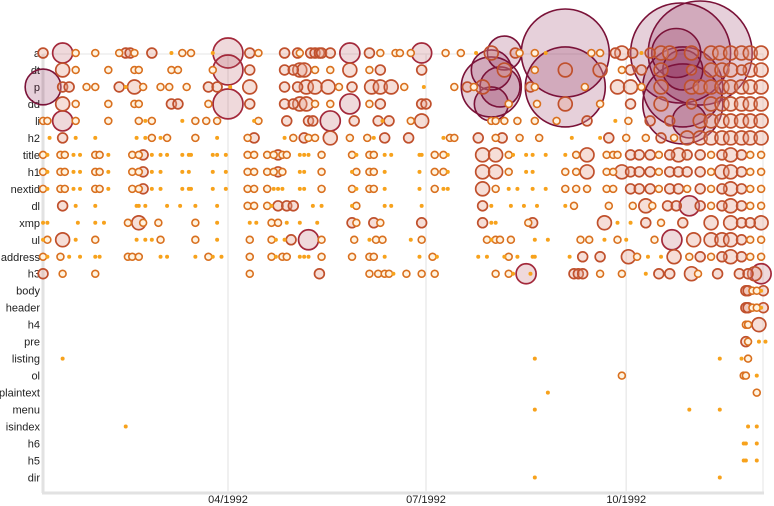 Image resolution: width=774 pixels, height=506 pixels. Describe the element at coordinates (758, 341) in the screenshot. I see `bubble-pre` at that location.